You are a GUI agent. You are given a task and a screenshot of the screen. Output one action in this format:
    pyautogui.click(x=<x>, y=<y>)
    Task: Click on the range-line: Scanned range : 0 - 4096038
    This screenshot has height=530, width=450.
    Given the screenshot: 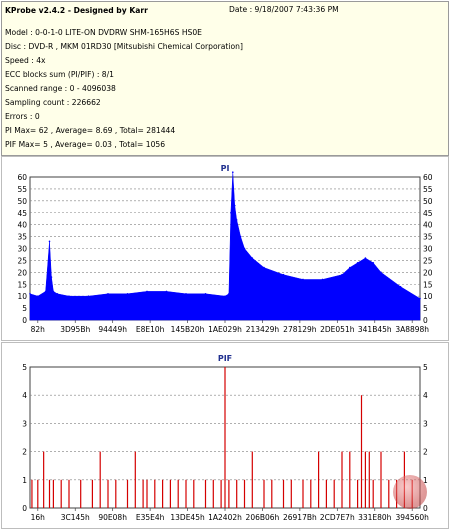 What is the action you would take?
    pyautogui.click(x=60, y=88)
    